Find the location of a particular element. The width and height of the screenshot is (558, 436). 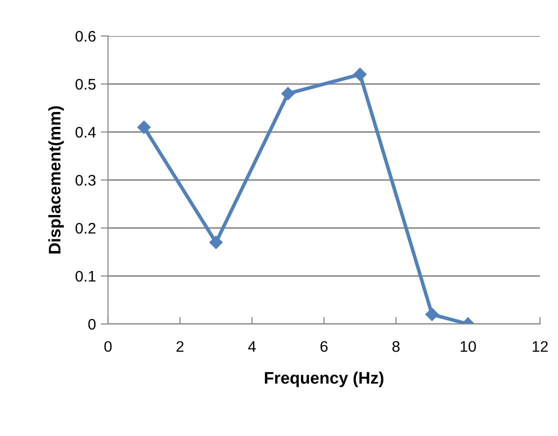

y-tick-label: 0.2 is located at coordinates (86, 228).